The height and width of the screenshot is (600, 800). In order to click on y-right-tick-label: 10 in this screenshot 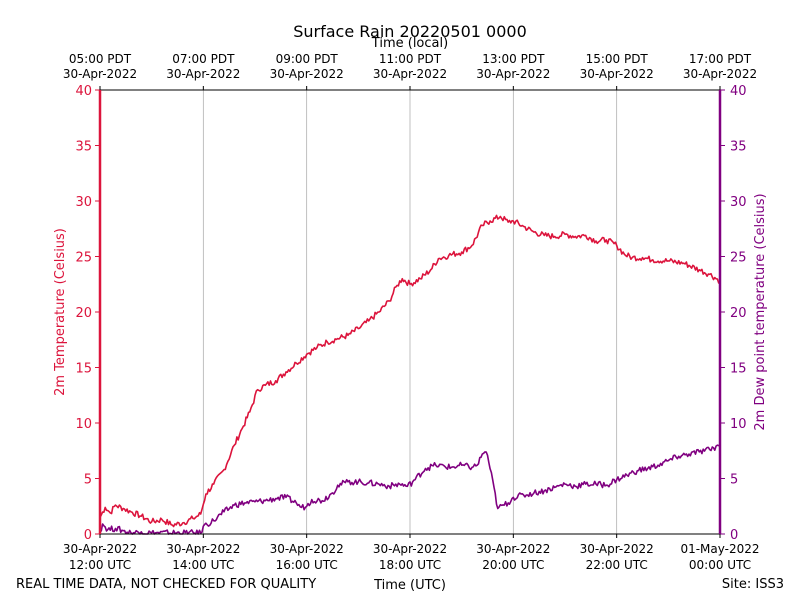, I will do `click(738, 424)`.